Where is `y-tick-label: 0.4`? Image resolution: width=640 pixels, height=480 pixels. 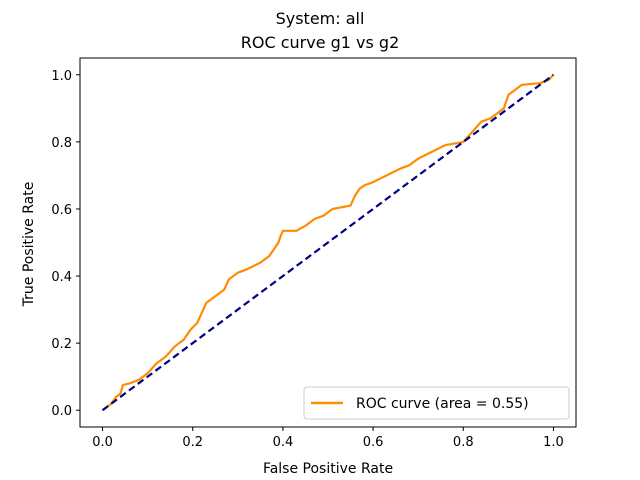 y-tick-label: 0.4 is located at coordinates (61, 277).